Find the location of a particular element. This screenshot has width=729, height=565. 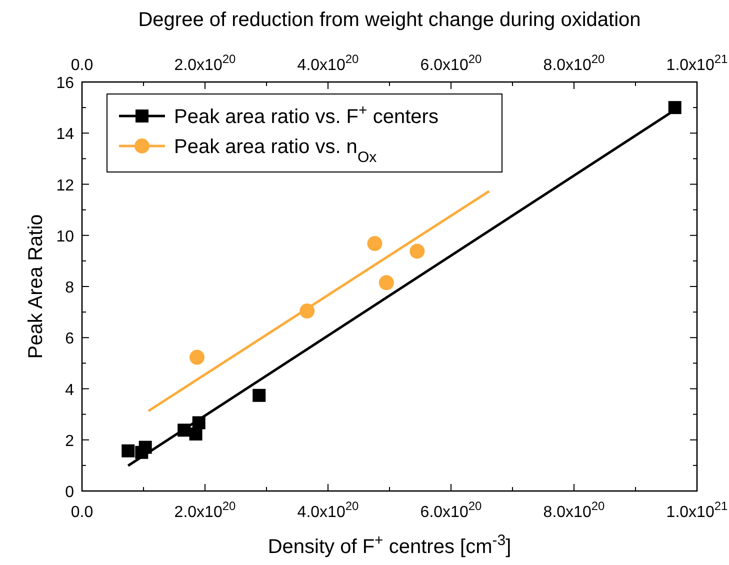

x2-tick-label: 6.0x10$^{20}$ is located at coordinates (451, 63).